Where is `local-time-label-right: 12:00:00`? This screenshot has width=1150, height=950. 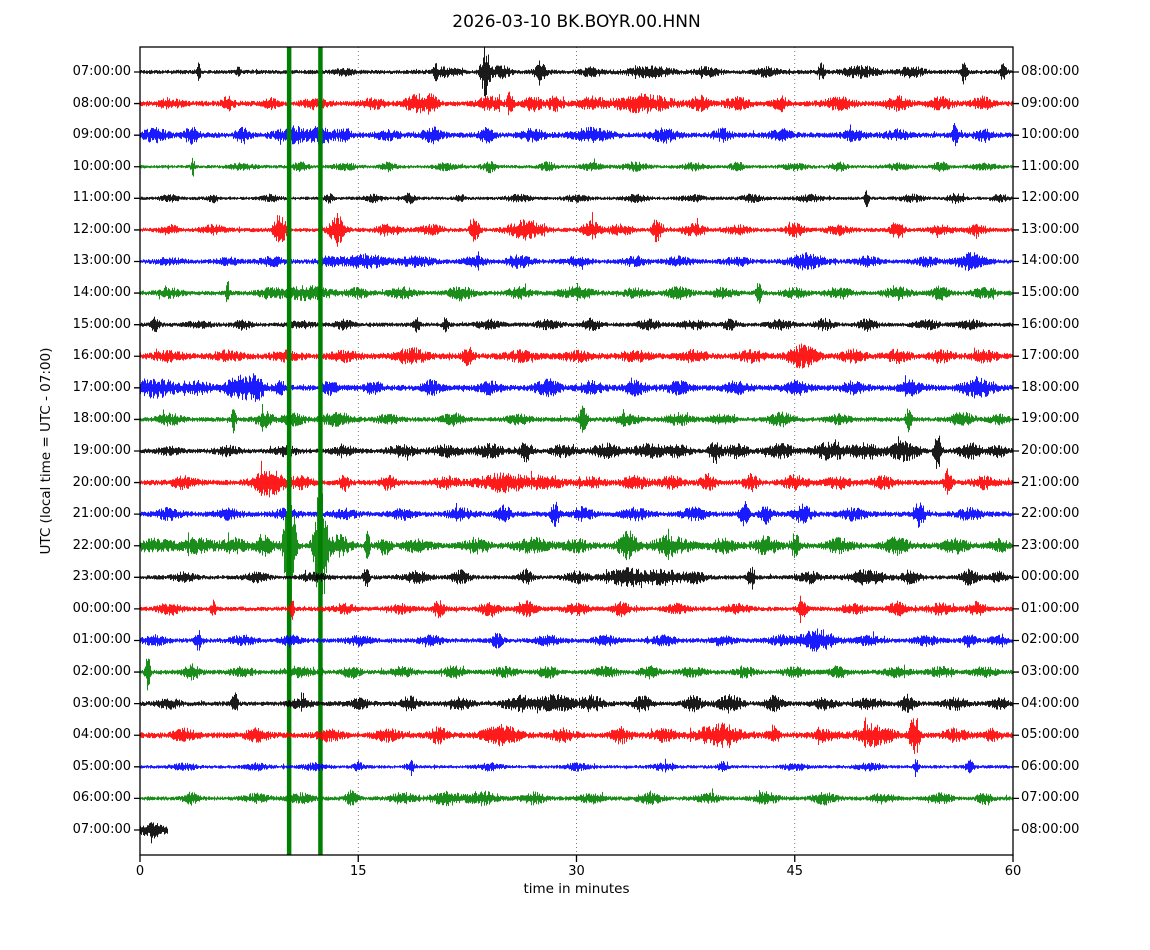 local-time-label-right: 12:00:00 is located at coordinates (1050, 198).